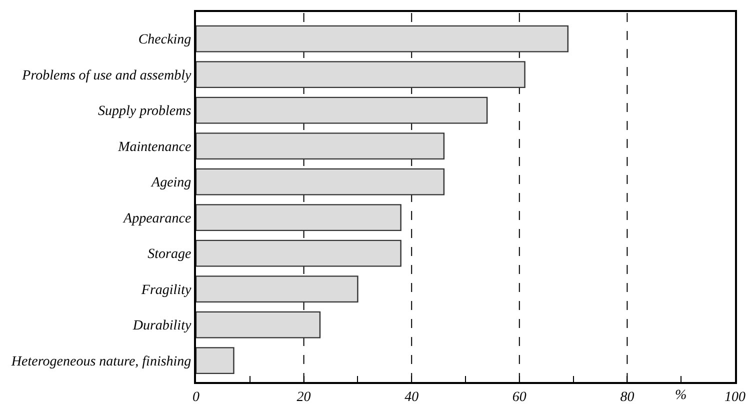 The width and height of the screenshot is (756, 418). What do you see at coordinates (519, 397) in the screenshot?
I see `x-tick-label: 60` at bounding box center [519, 397].